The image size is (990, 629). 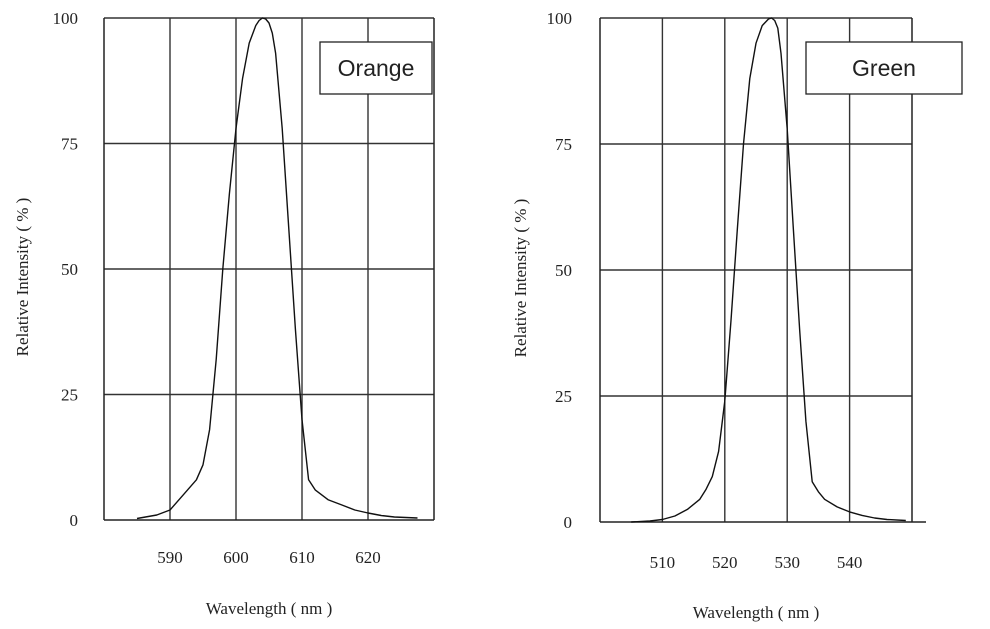 What do you see at coordinates (850, 562) in the screenshot?
I see `x-tick-label: 540` at bounding box center [850, 562].